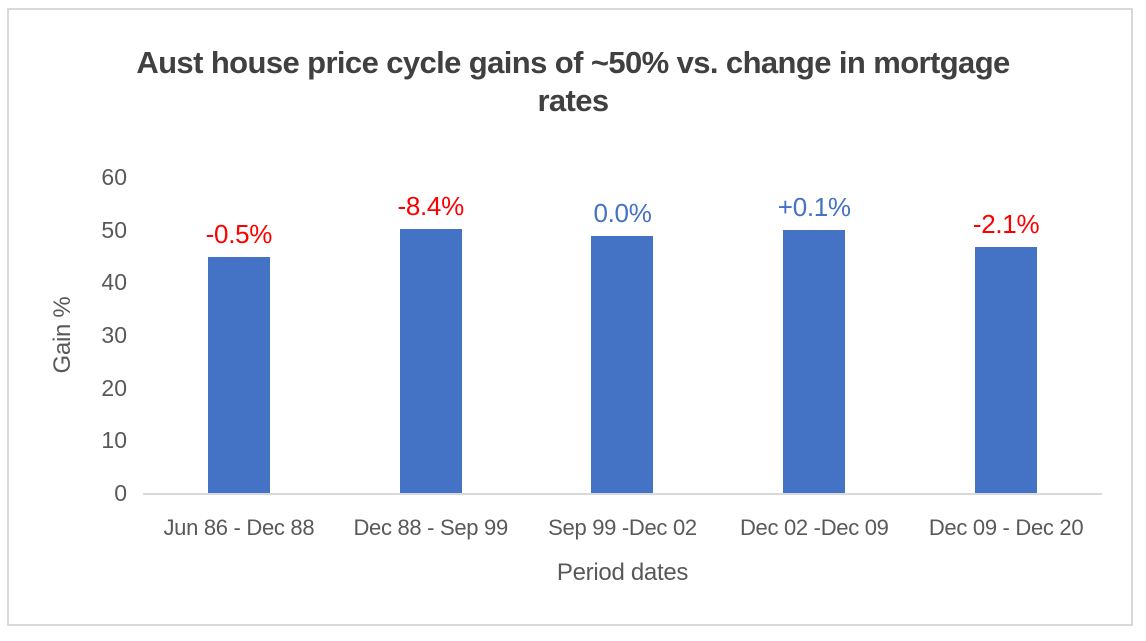 The width and height of the screenshot is (1146, 641). I want to click on x-axis-title: Period dates, so click(622, 572).